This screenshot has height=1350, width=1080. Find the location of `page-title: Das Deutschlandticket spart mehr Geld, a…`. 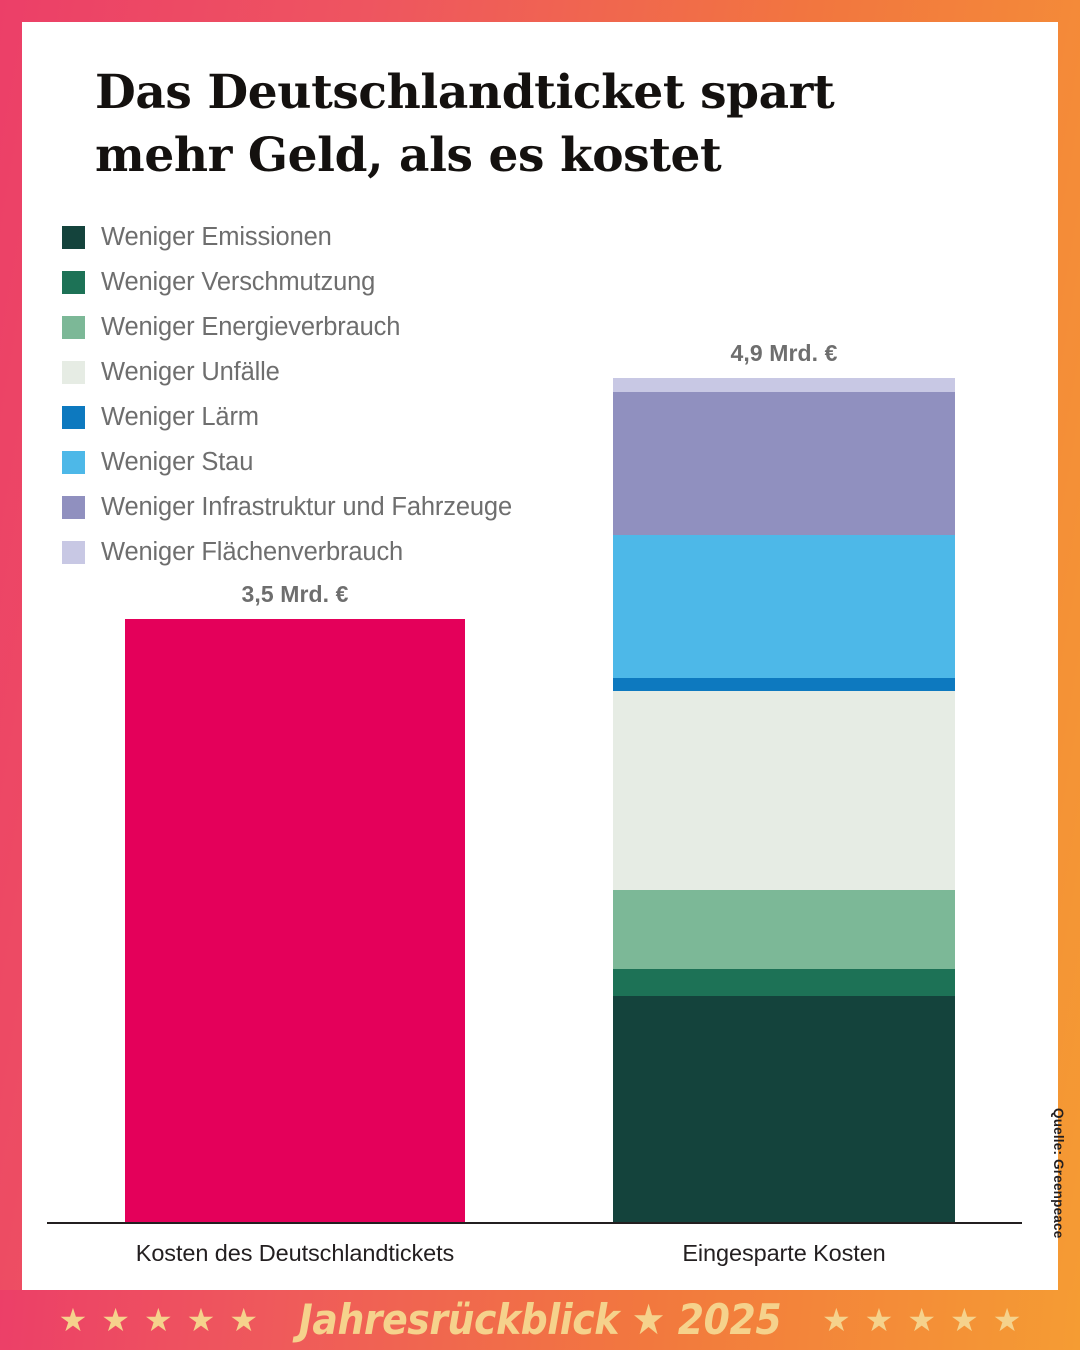

page-title: Das Deutschlandticket spart mehr Geld, a… is located at coordinates (465, 124).